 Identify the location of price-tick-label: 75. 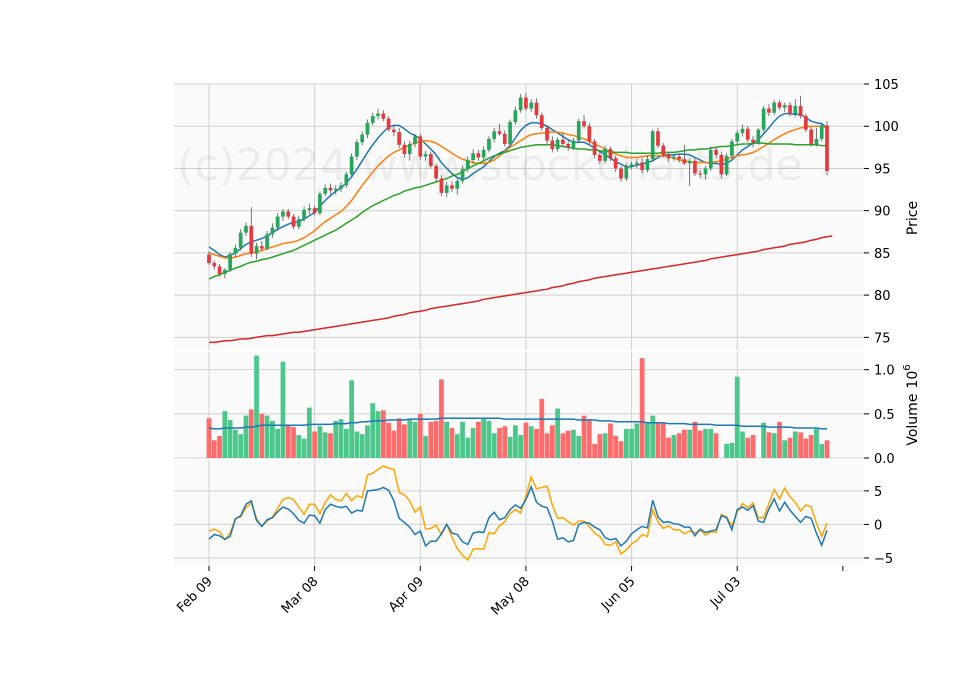
(882, 338).